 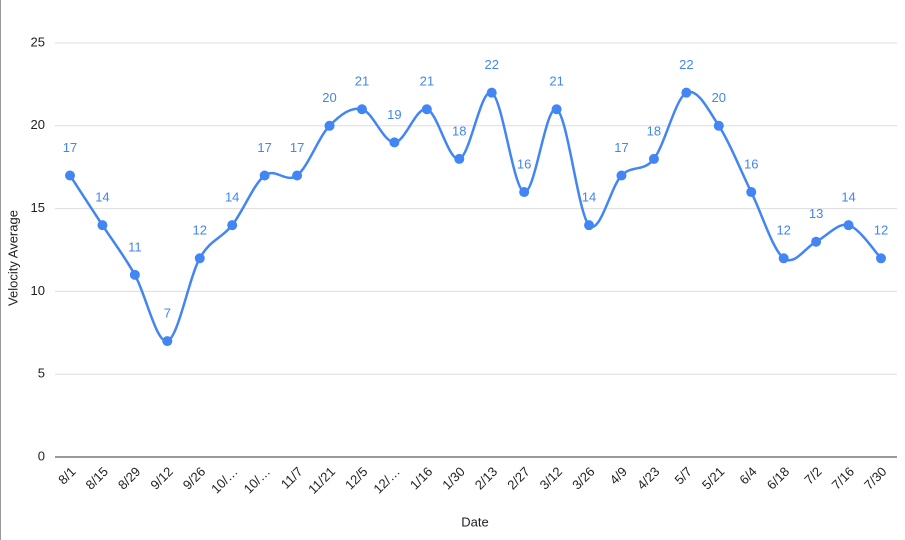 I want to click on data-label: 11, so click(x=135, y=246).